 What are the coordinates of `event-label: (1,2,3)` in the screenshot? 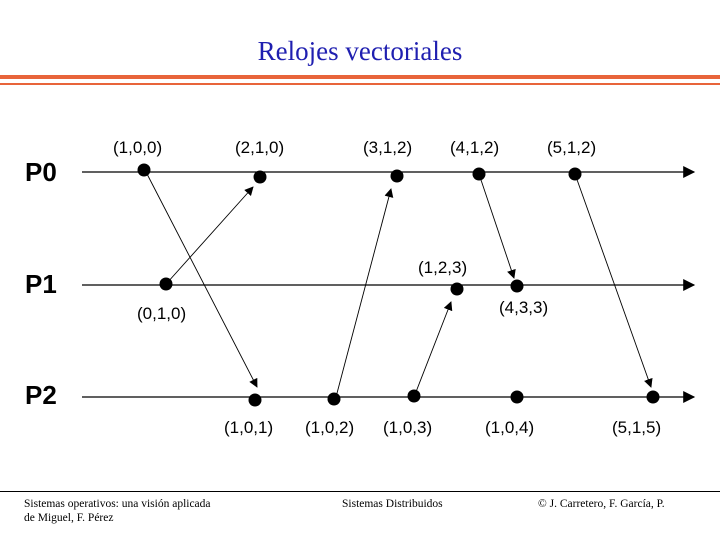 It's located at (442, 267).